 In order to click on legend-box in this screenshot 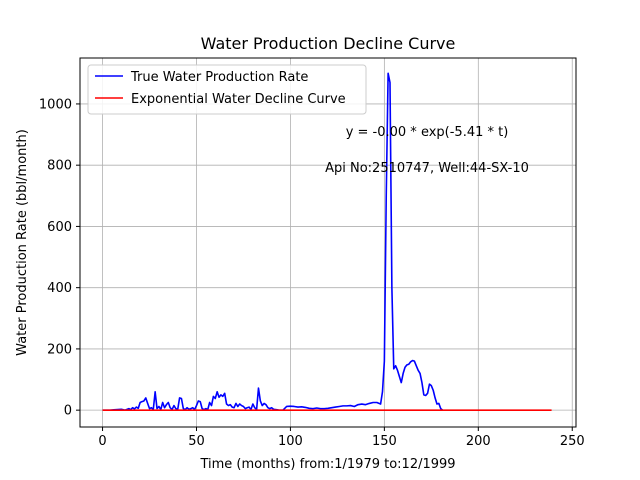, I will do `click(227, 89)`.